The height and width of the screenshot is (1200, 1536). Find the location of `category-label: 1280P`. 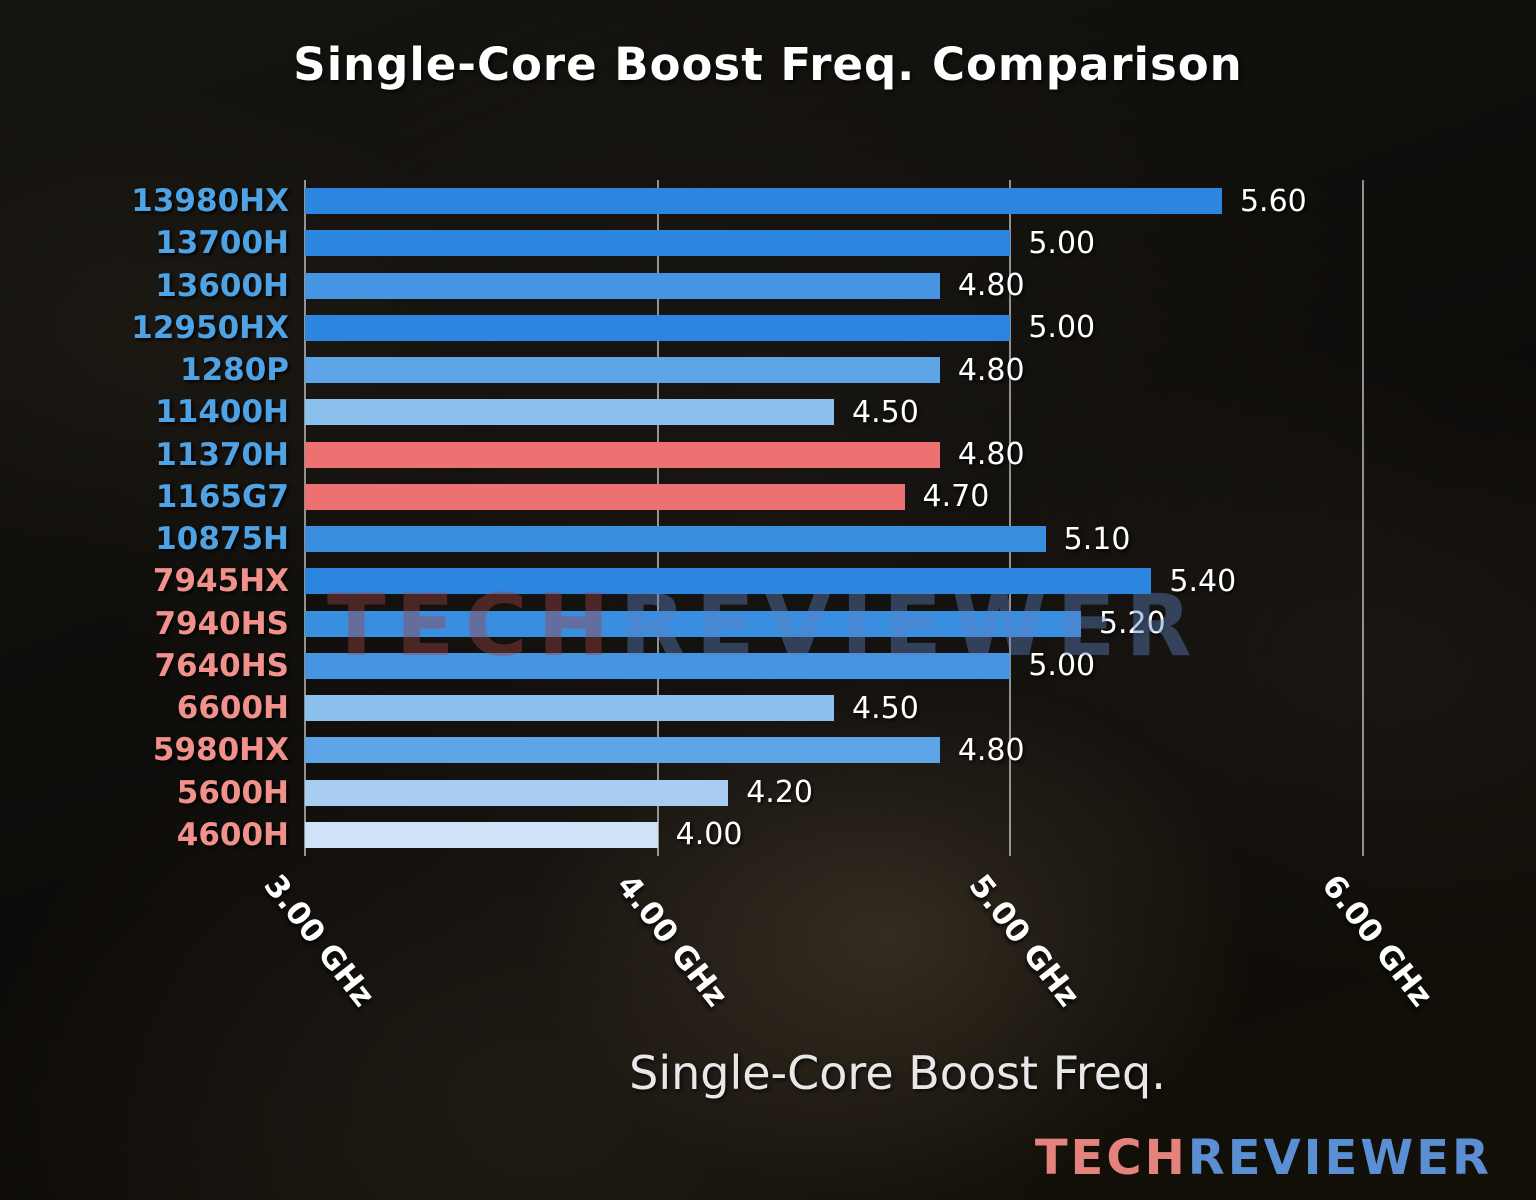

category-label: 1280P is located at coordinates (234, 370).